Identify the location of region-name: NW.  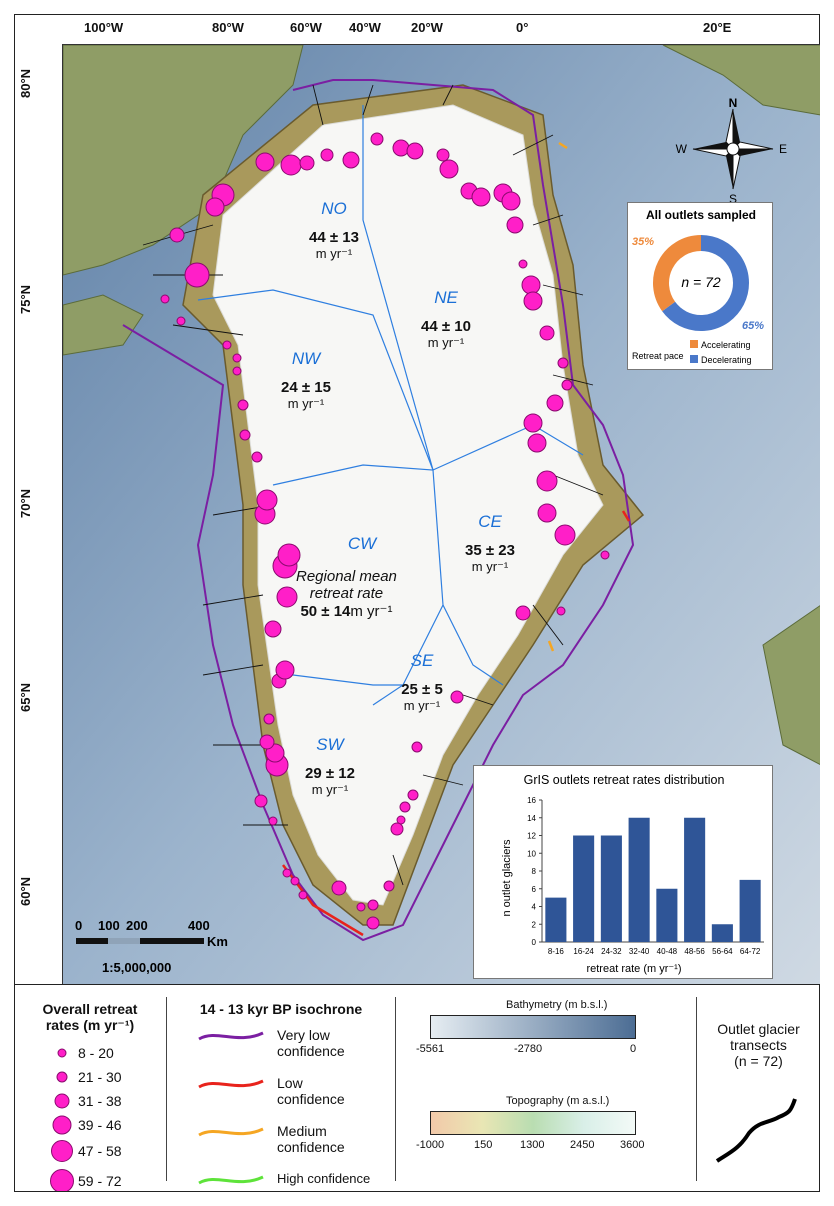
(306, 358).